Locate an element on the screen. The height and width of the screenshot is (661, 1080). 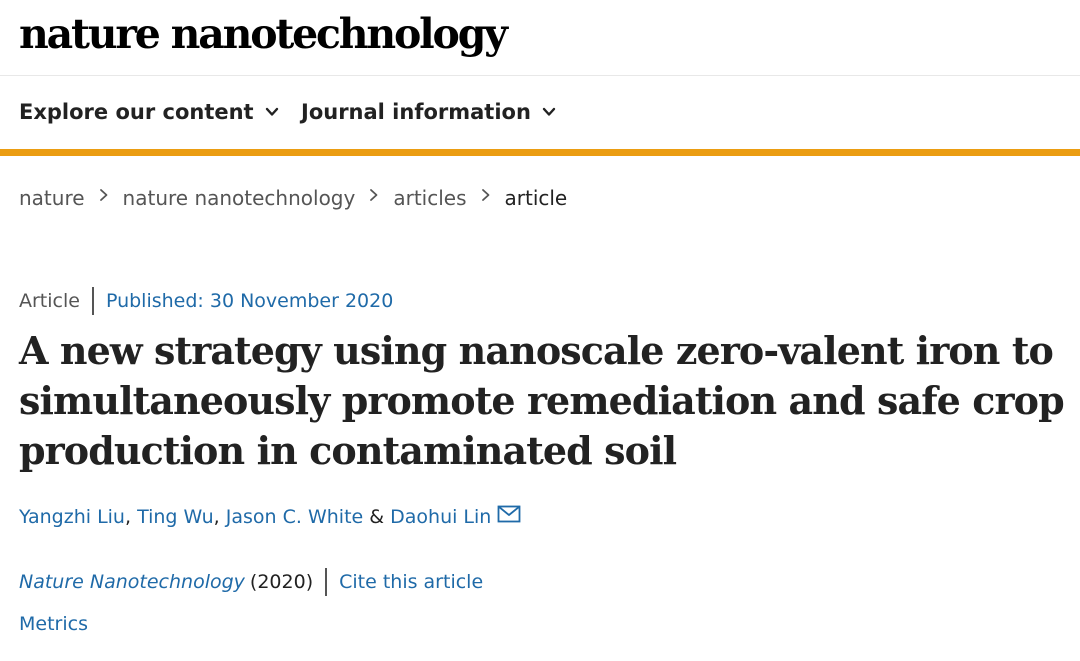
metrics-link: Metrics is located at coordinates (53, 624).